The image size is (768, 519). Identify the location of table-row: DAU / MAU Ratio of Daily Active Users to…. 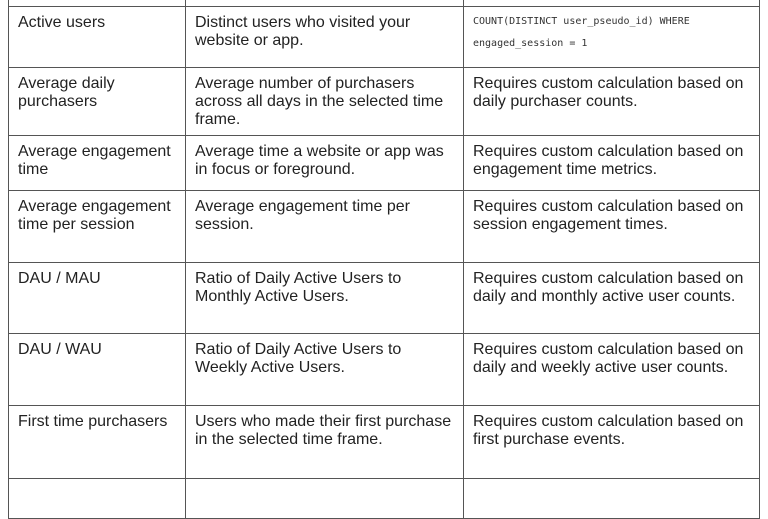
(384, 298).